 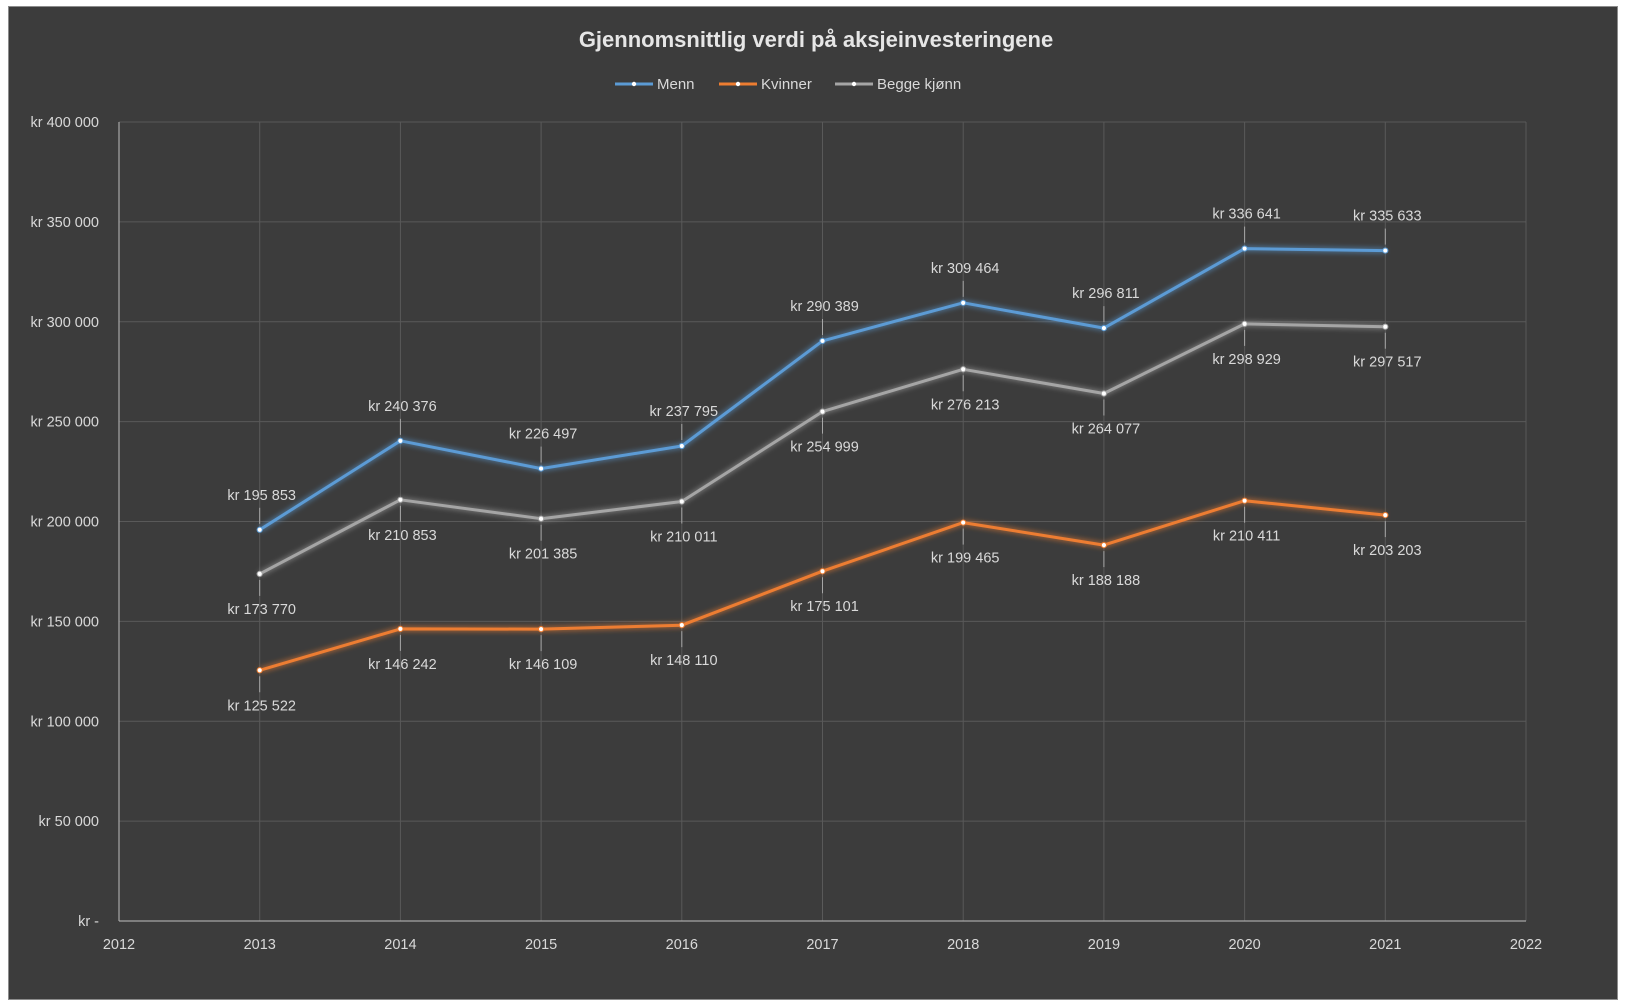 What do you see at coordinates (676, 84) in the screenshot?
I see `legend-label: Menn` at bounding box center [676, 84].